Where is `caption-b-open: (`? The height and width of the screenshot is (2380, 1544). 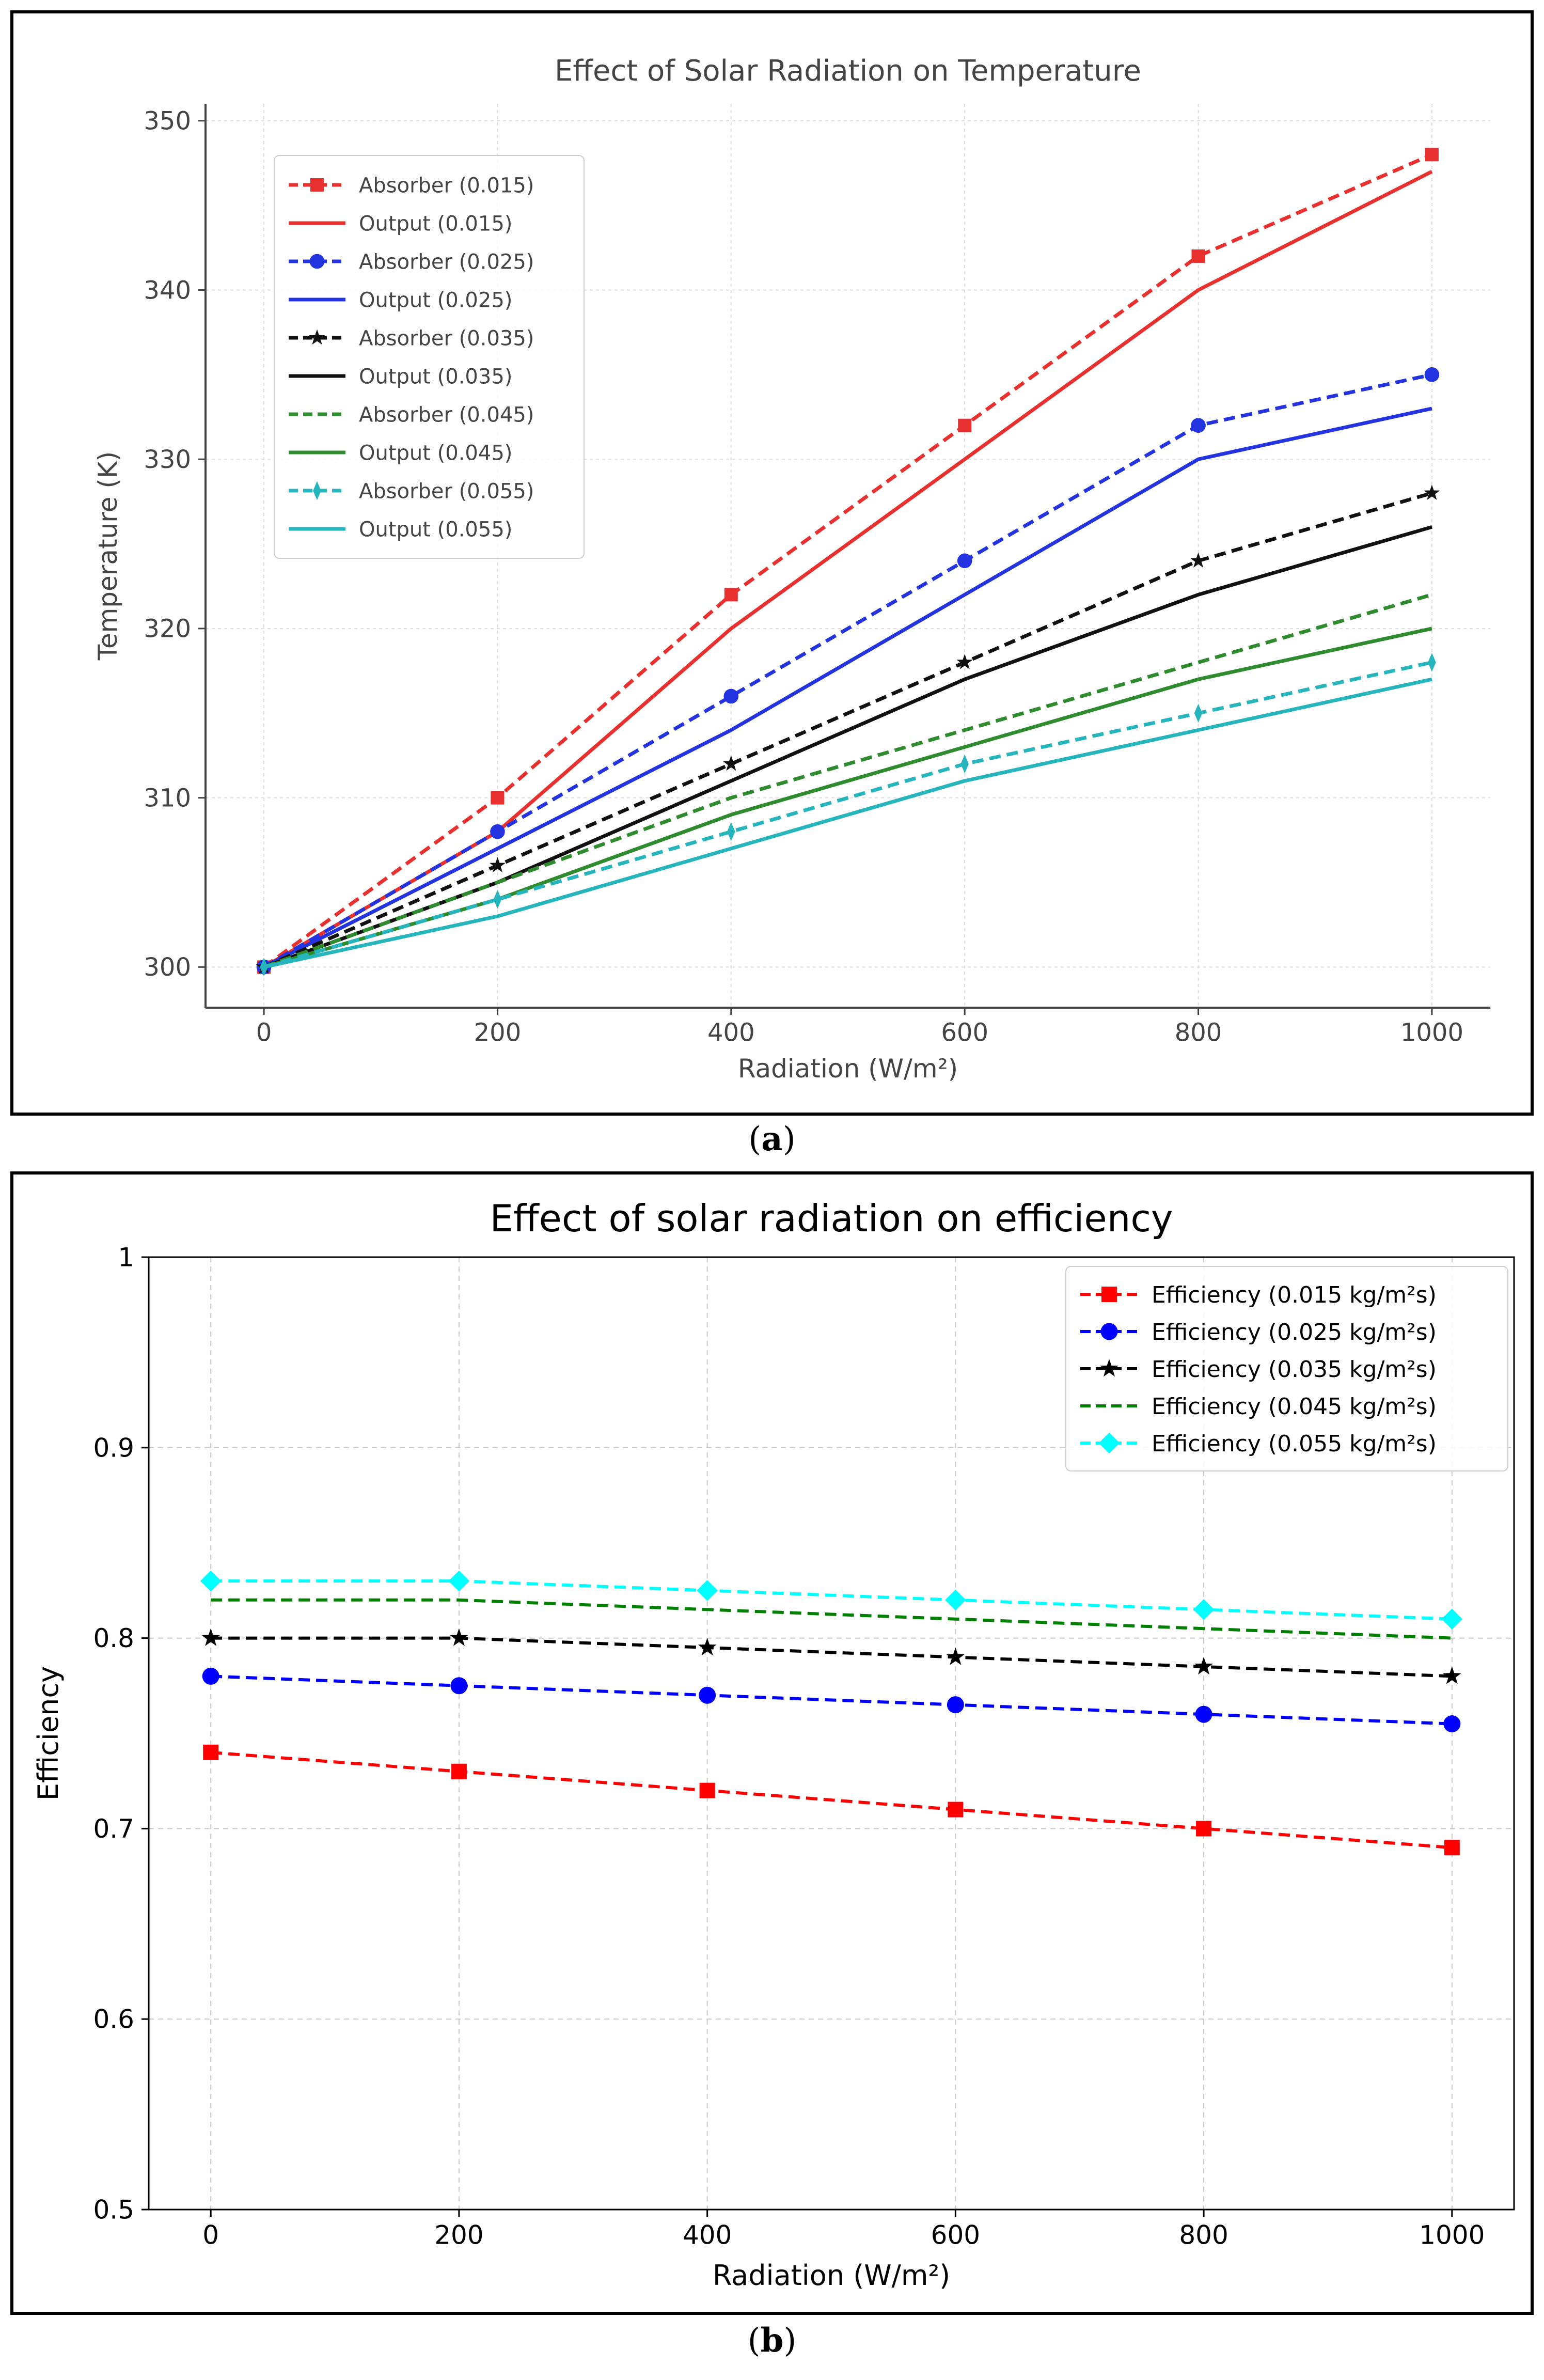
caption-b-open: ( is located at coordinates (754, 2341).